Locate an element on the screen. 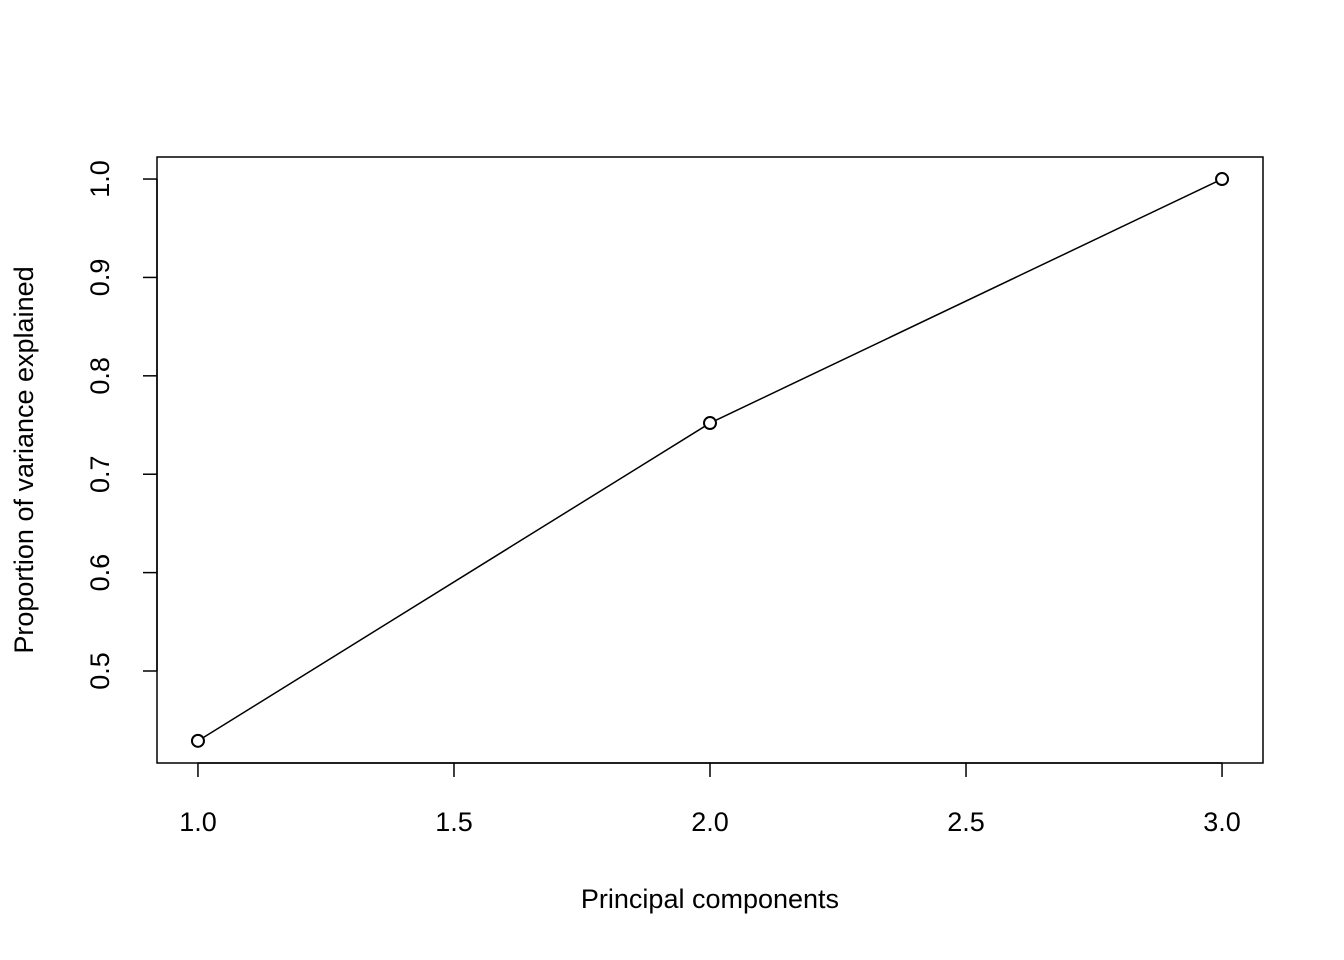 The image size is (1344, 960). x-tick-label: 2.0 is located at coordinates (710, 822).